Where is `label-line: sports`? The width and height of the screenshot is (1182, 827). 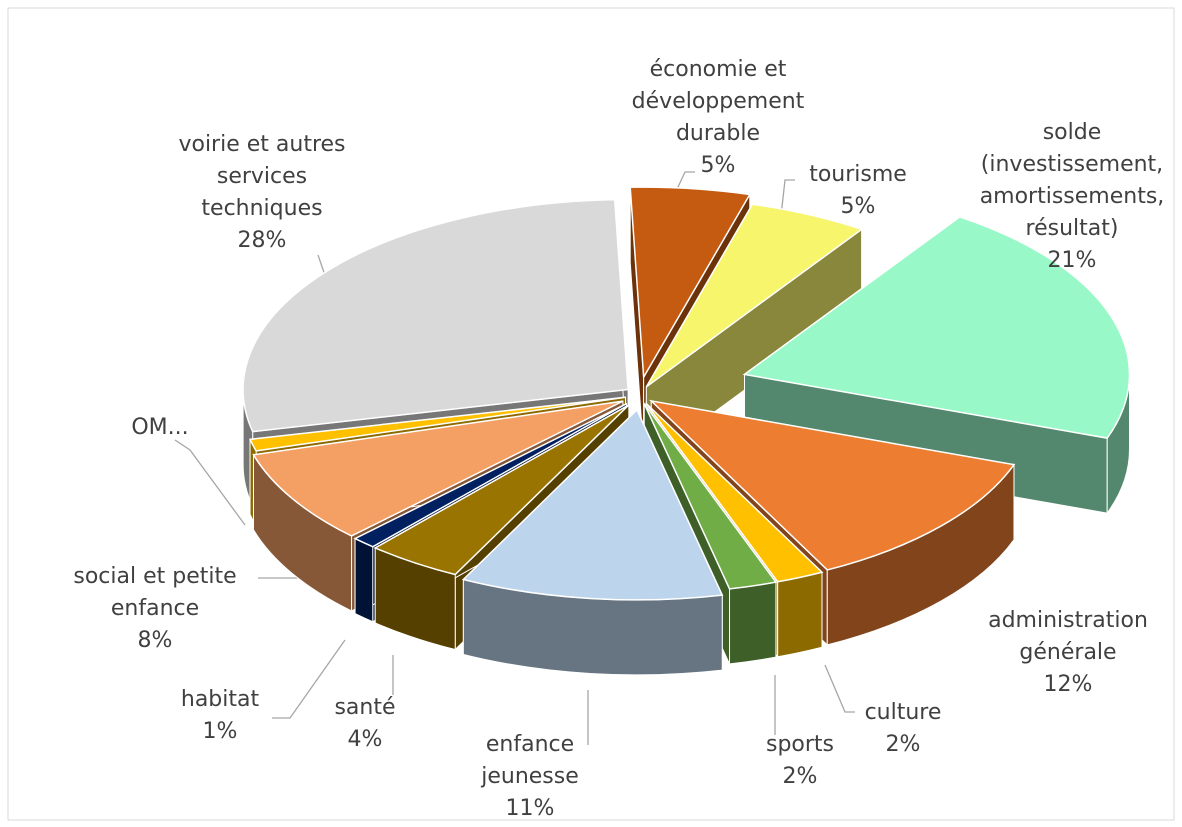
label-line: sports is located at coordinates (800, 744).